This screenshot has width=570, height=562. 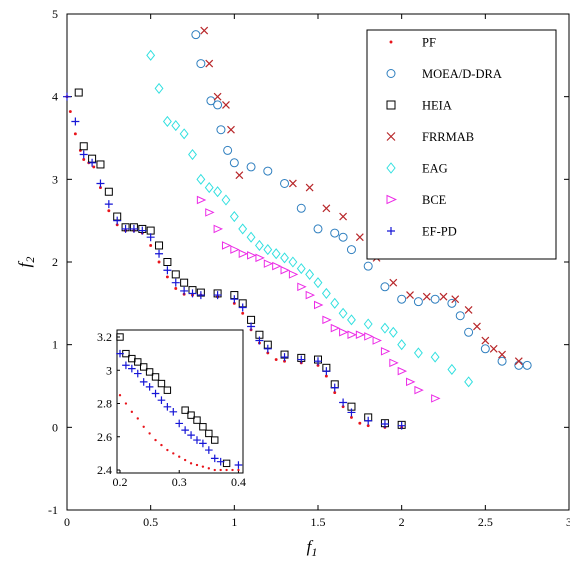 I want to click on inset-plot: 0.2 0.3 0.4 2.4 2.6 2.8 3 3.2, so click(x=171, y=409).